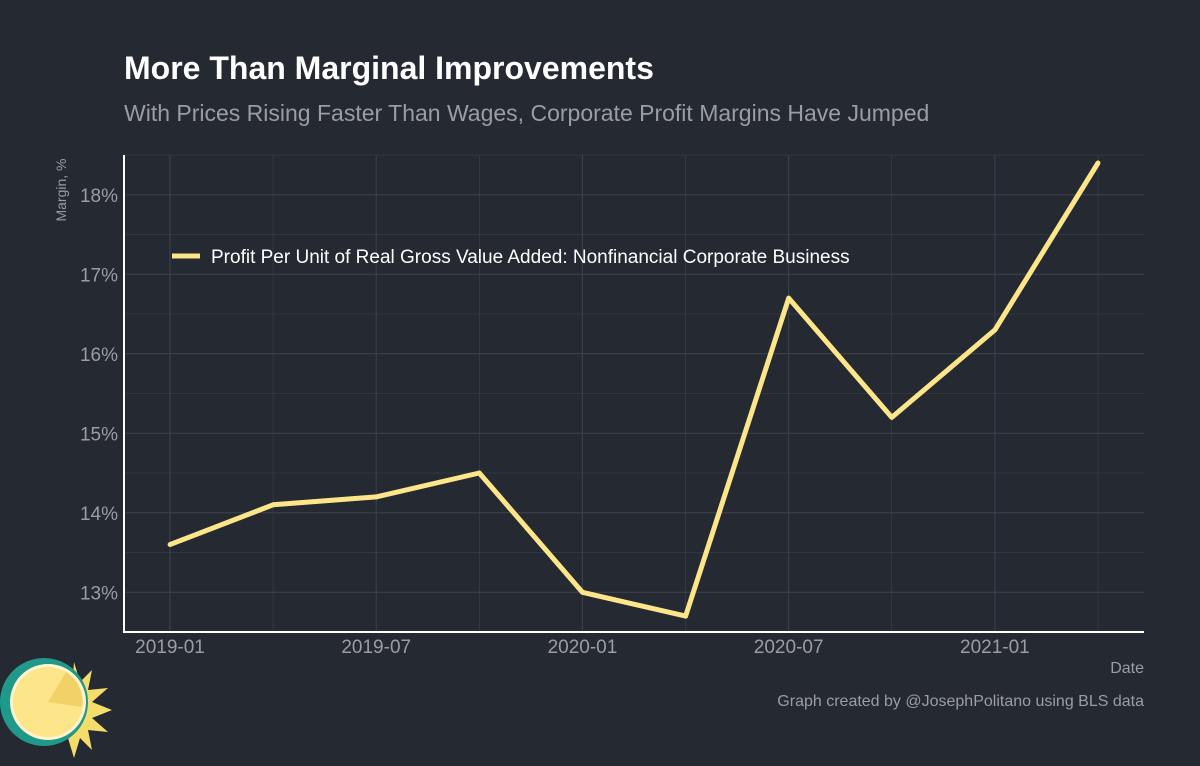  I want to click on x-tick-label: 2021-01, so click(995, 647).